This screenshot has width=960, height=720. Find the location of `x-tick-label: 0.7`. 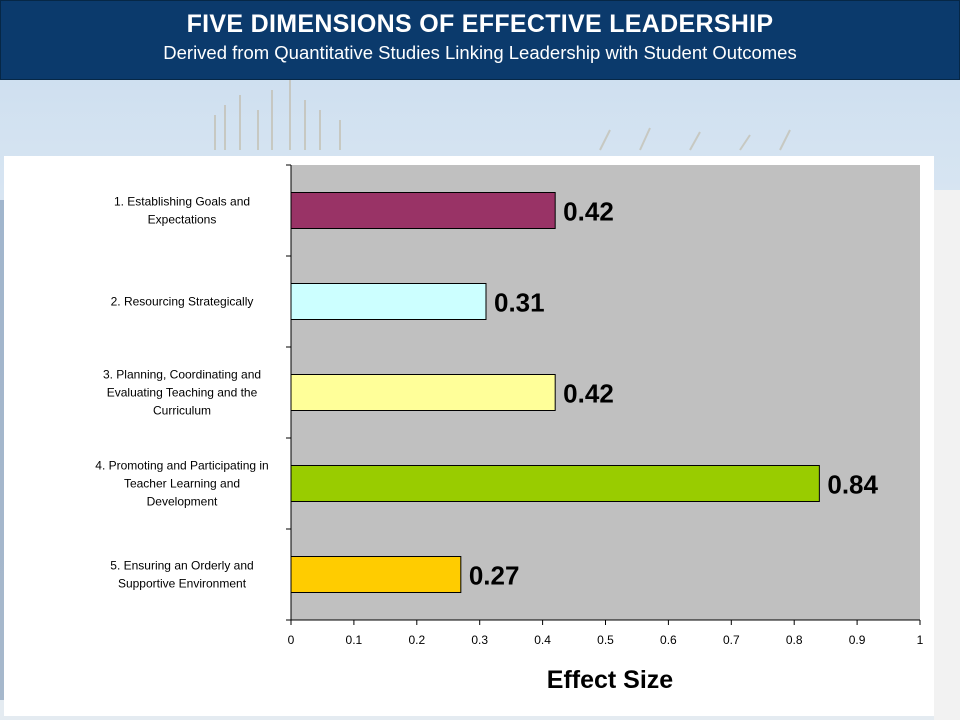

x-tick-label: 0.7 is located at coordinates (731, 640).